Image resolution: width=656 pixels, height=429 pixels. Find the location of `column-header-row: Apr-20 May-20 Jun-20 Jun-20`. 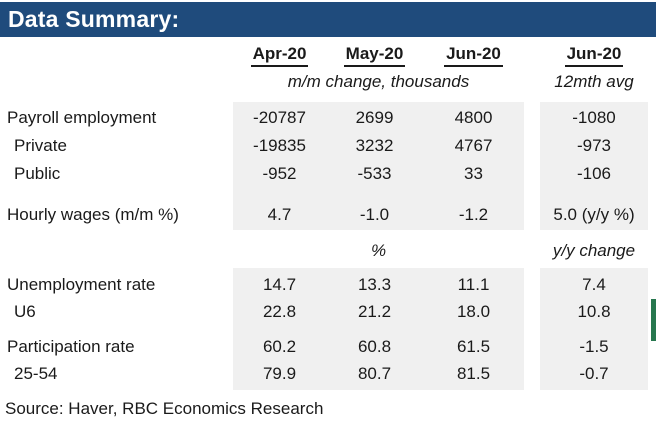

column-header-row: Apr-20 May-20 Jun-20 Jun-20 is located at coordinates (328, 54).